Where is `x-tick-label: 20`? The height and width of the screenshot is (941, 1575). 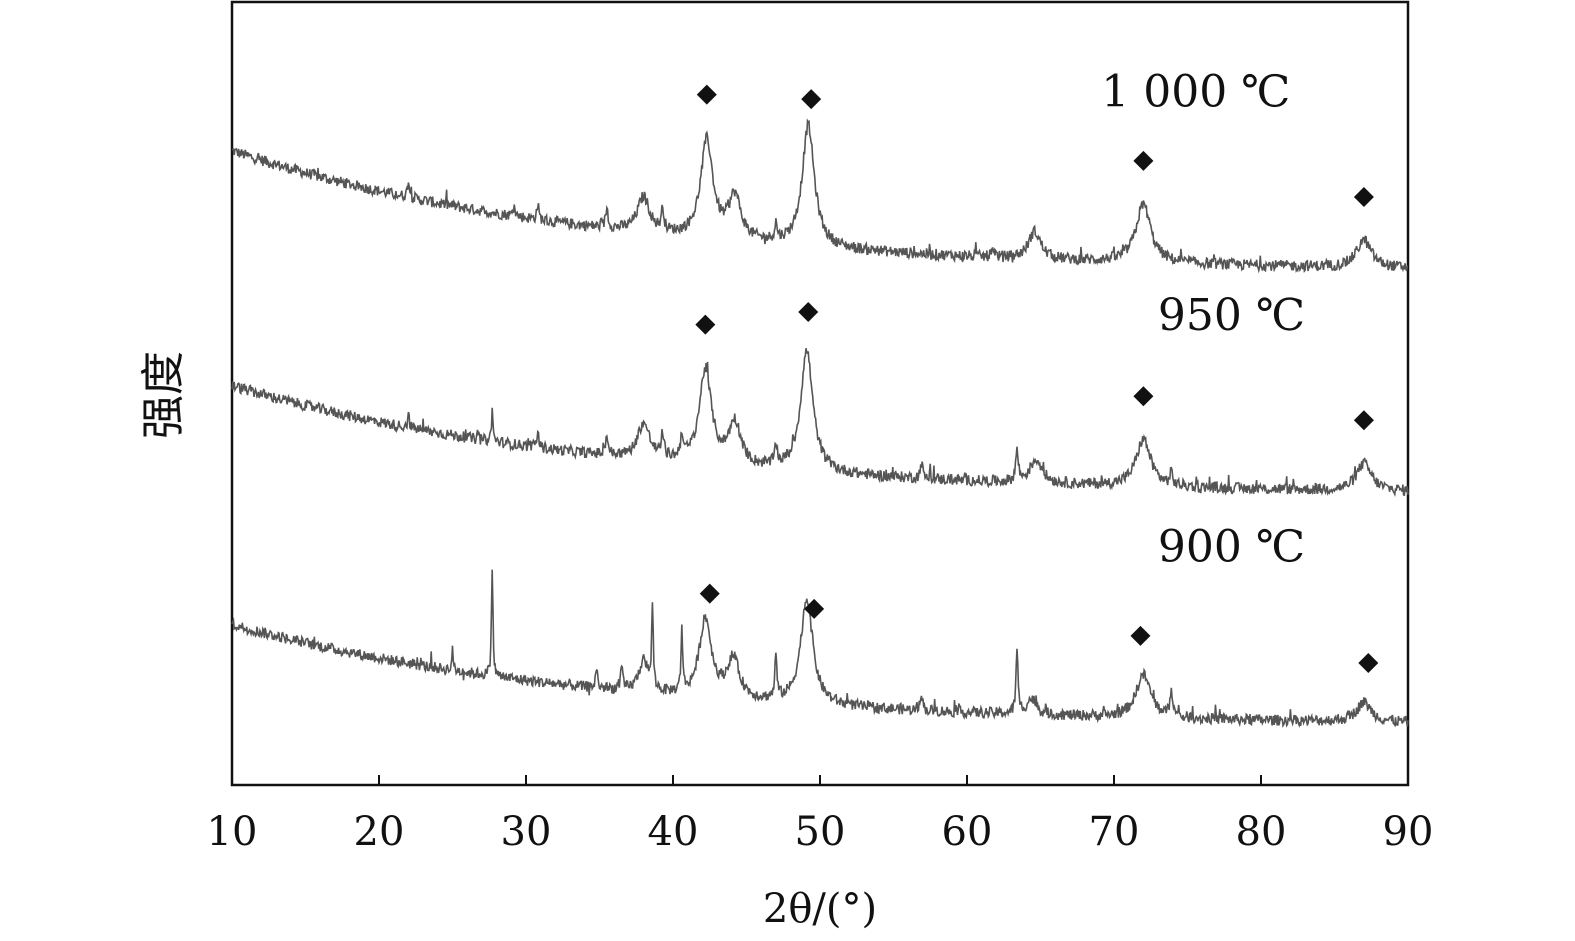 x-tick-label: 20 is located at coordinates (379, 832).